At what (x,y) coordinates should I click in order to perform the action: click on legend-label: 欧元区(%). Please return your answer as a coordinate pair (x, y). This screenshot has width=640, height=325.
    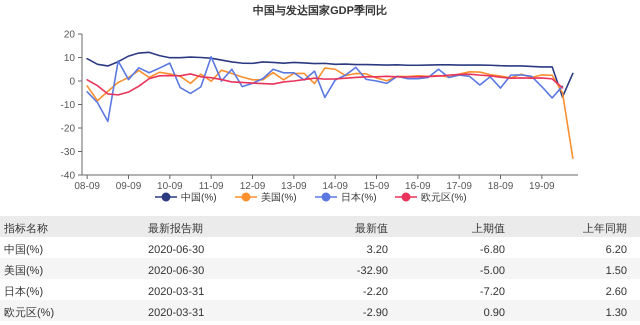
    Looking at the image, I should click on (444, 198).